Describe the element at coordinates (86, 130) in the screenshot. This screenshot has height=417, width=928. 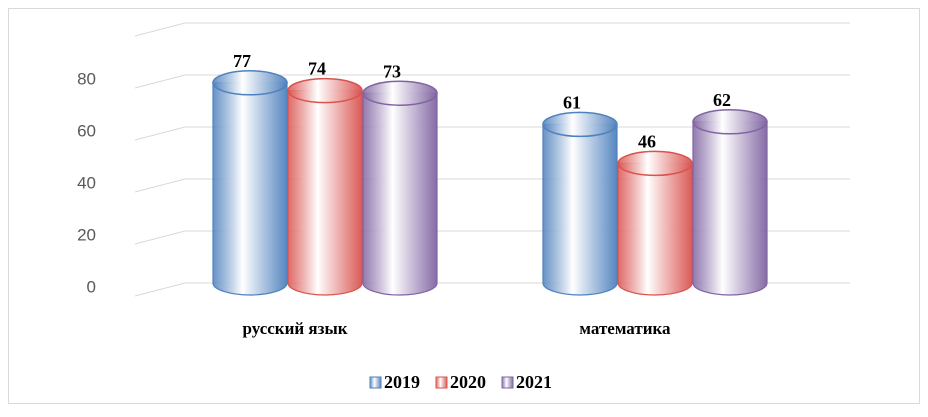
I see `y-tick-label: 60` at that location.